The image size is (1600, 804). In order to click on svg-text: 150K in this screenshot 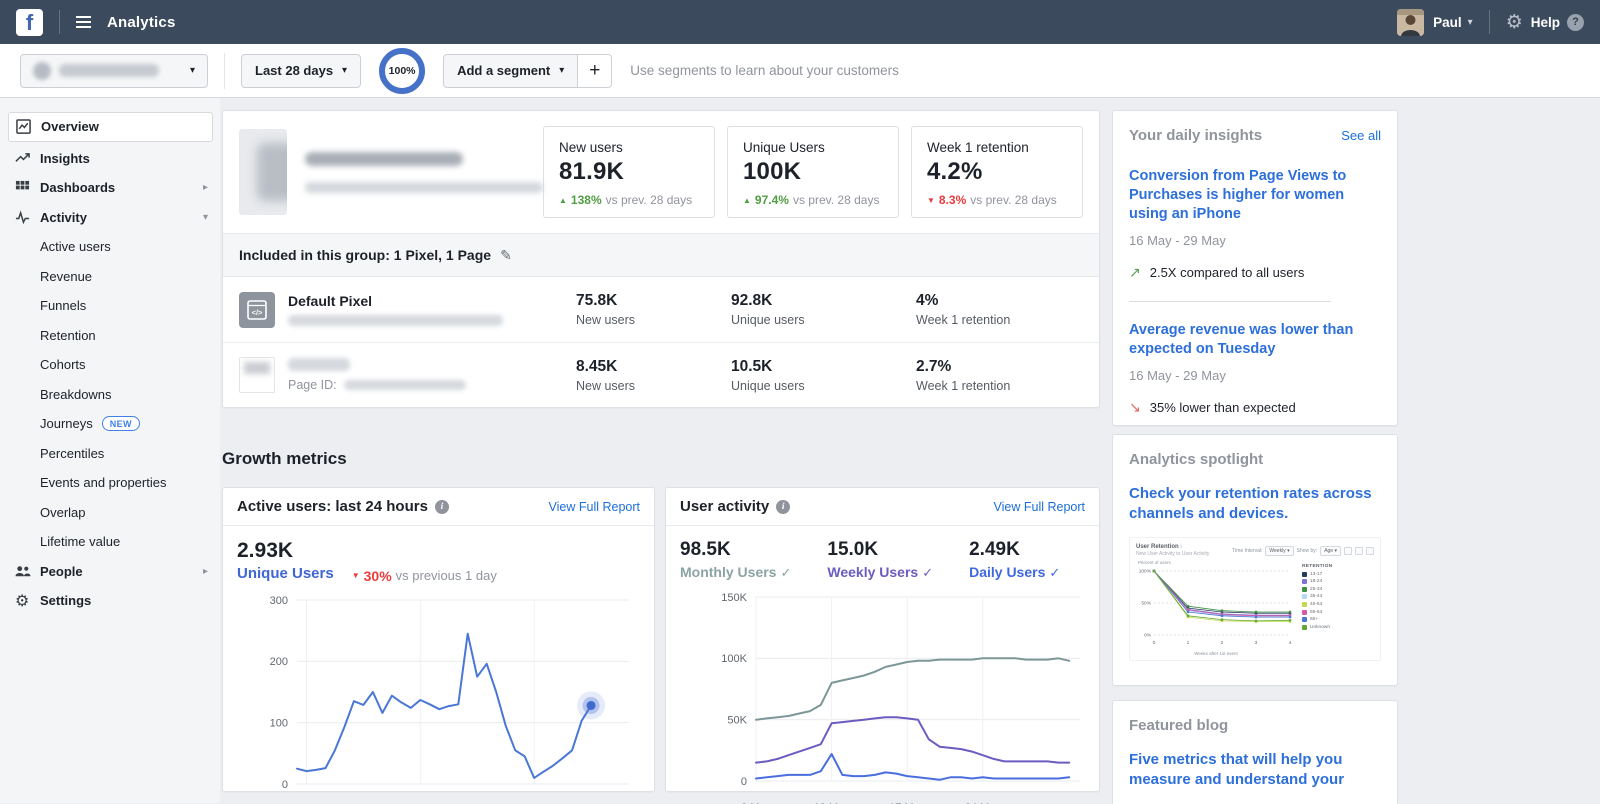, I will do `click(734, 598)`.